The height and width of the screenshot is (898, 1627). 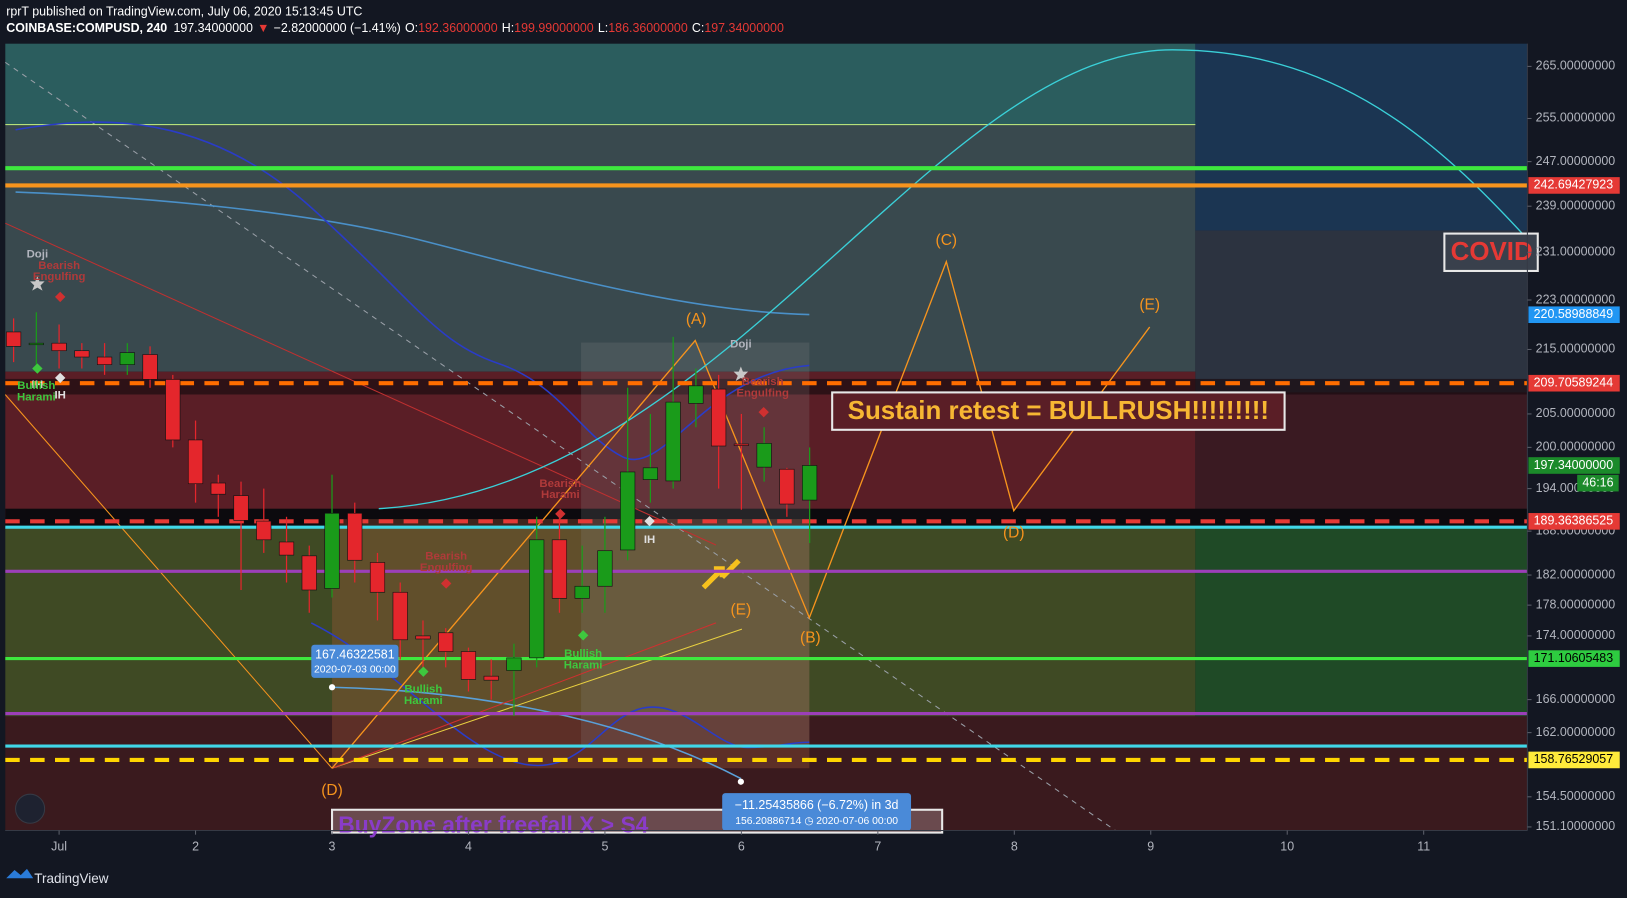 What do you see at coordinates (810, 638) in the screenshot?
I see `wave-label: (B)` at bounding box center [810, 638].